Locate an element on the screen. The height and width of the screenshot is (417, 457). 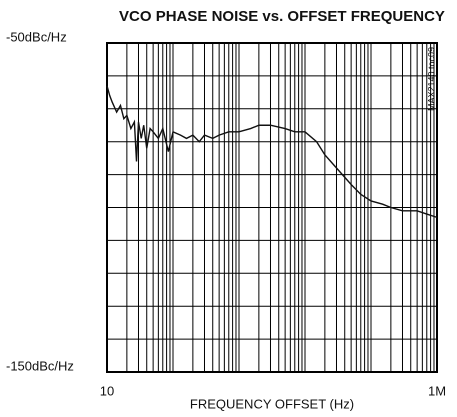
x-tick-label: 1M is located at coordinates (437, 390).